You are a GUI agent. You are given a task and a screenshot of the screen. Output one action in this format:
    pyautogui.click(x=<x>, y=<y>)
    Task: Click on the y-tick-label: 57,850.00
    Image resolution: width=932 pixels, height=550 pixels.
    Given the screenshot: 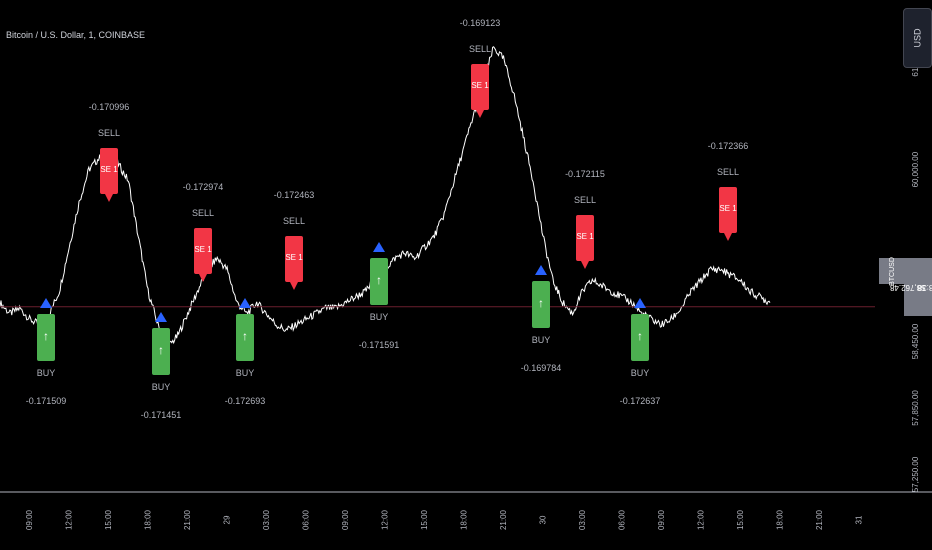 What is the action you would take?
    pyautogui.click(x=915, y=408)
    